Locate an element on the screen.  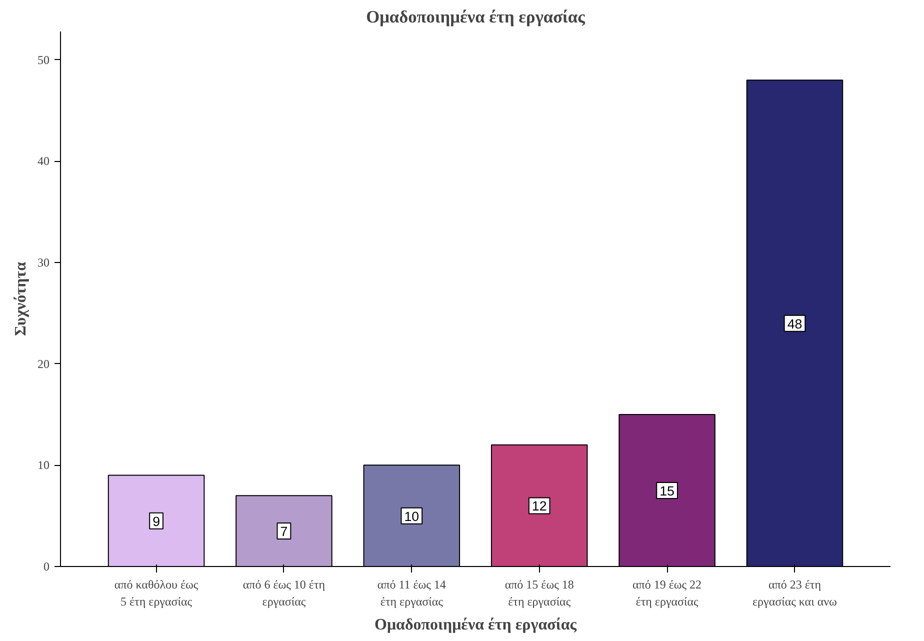
x-tick-label: από 19 έως 22 έτη εργασίας is located at coordinates (667, 593).